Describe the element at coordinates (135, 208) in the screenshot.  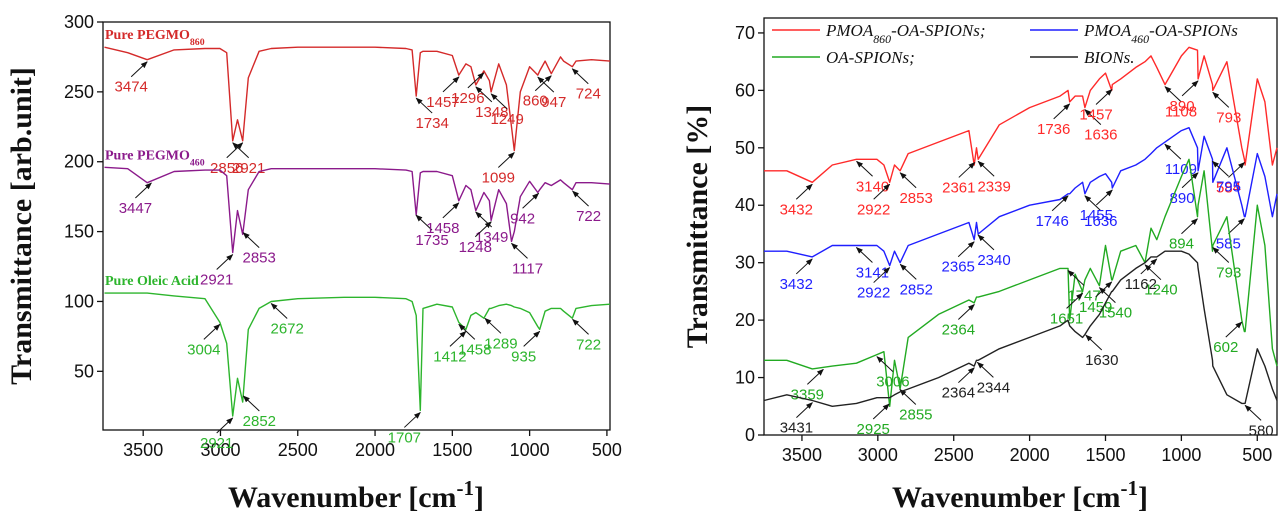
I see `peak-label: 3447` at that location.